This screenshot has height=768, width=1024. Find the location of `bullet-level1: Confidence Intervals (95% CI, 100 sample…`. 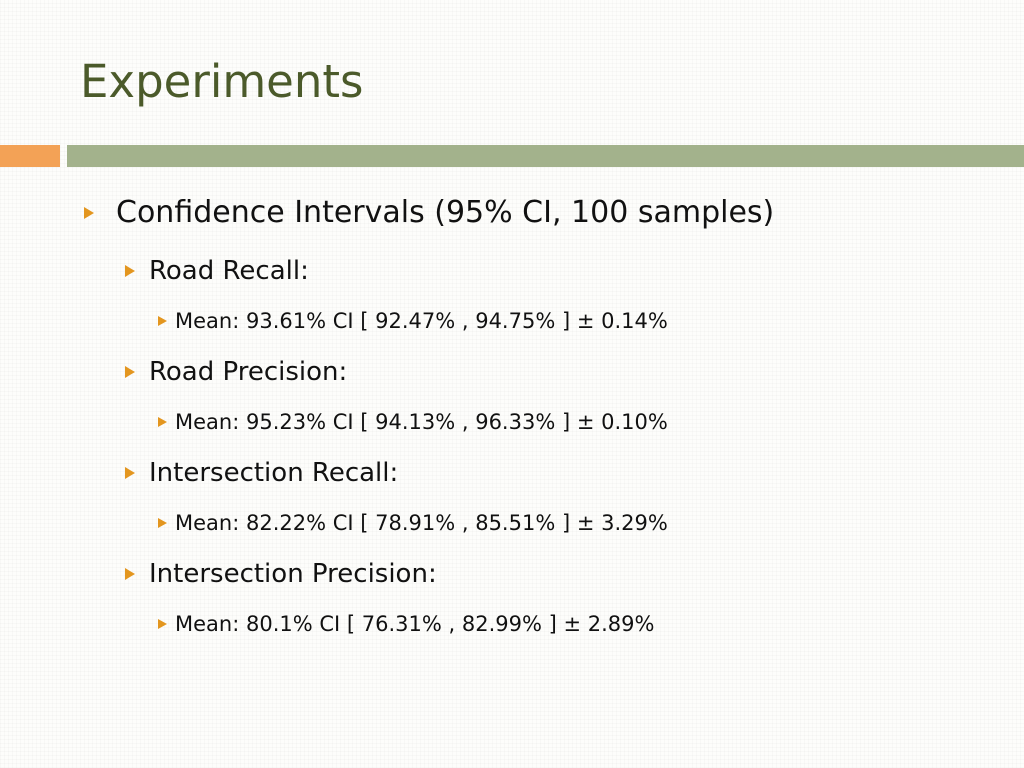

bullet-level1: Confidence Intervals (95% CI, 100 sample… is located at coordinates (429, 212).